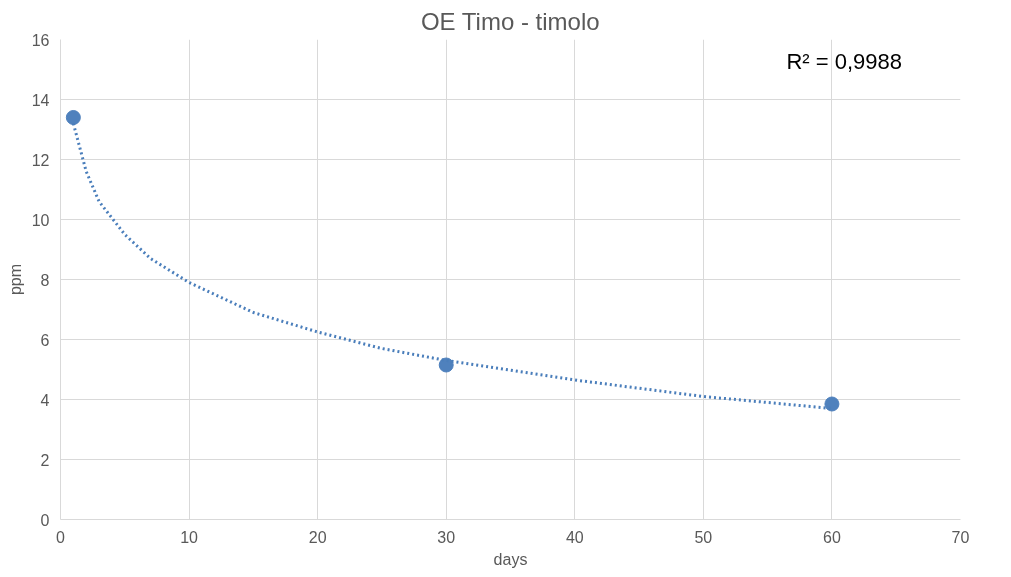 The image size is (1011, 577). Describe the element at coordinates (40, 40) in the screenshot. I see `y-tick-label: 16` at that location.